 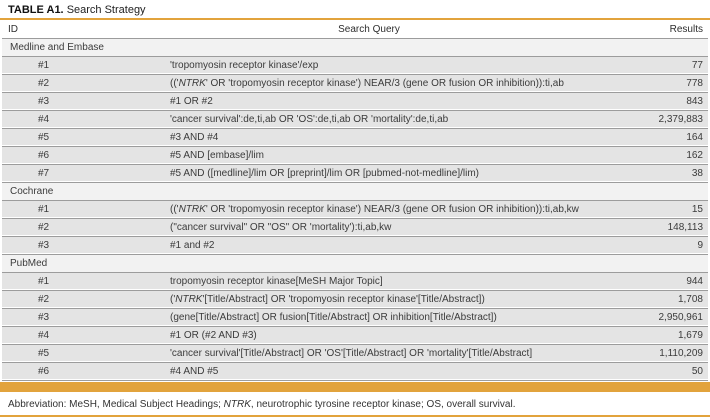 I want to click on table-row: #4 #1 OR (#2 AND #3) 1,679, so click(x=355, y=336).